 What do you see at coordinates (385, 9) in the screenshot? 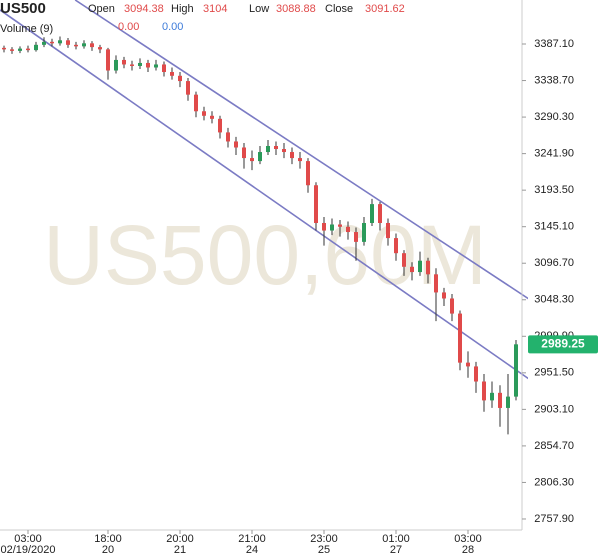
I see `close-value: 3091.62` at bounding box center [385, 9].